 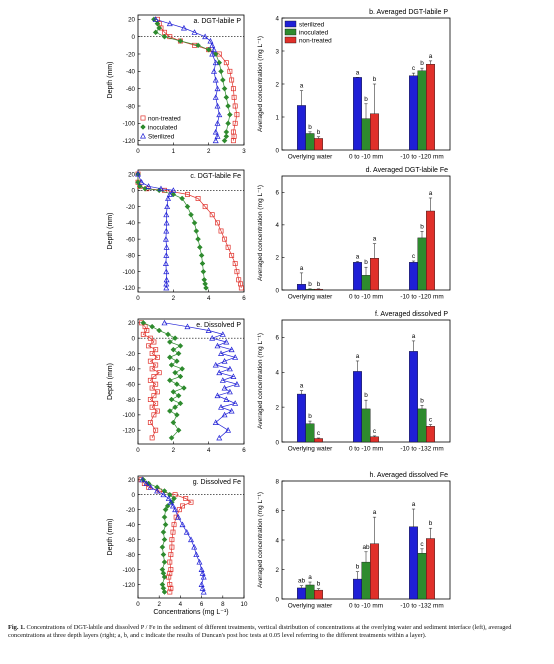 I want to click on y-tick-label: 0, so click(x=278, y=442).